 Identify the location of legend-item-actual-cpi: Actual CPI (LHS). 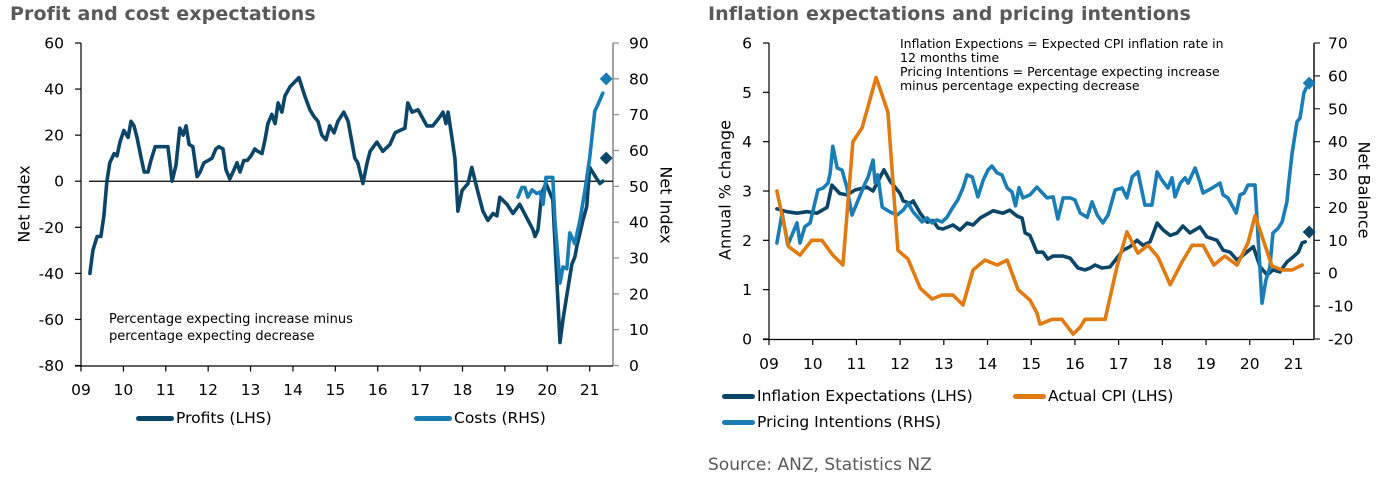
(1093, 396).